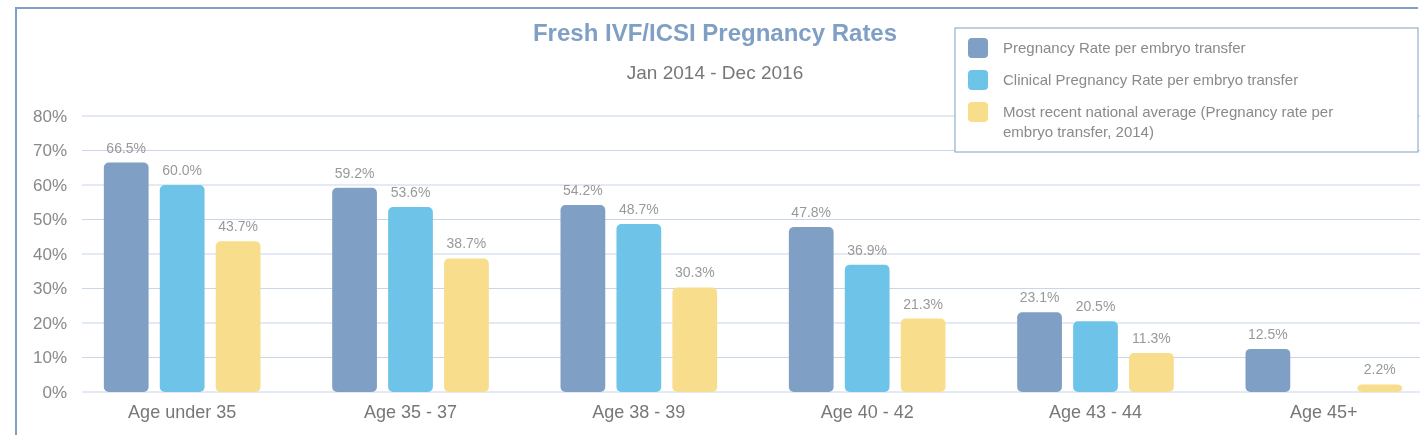 Image resolution: width=1420 pixels, height=437 pixels. I want to click on x-tick-label: Age 40 - 42, so click(867, 412).